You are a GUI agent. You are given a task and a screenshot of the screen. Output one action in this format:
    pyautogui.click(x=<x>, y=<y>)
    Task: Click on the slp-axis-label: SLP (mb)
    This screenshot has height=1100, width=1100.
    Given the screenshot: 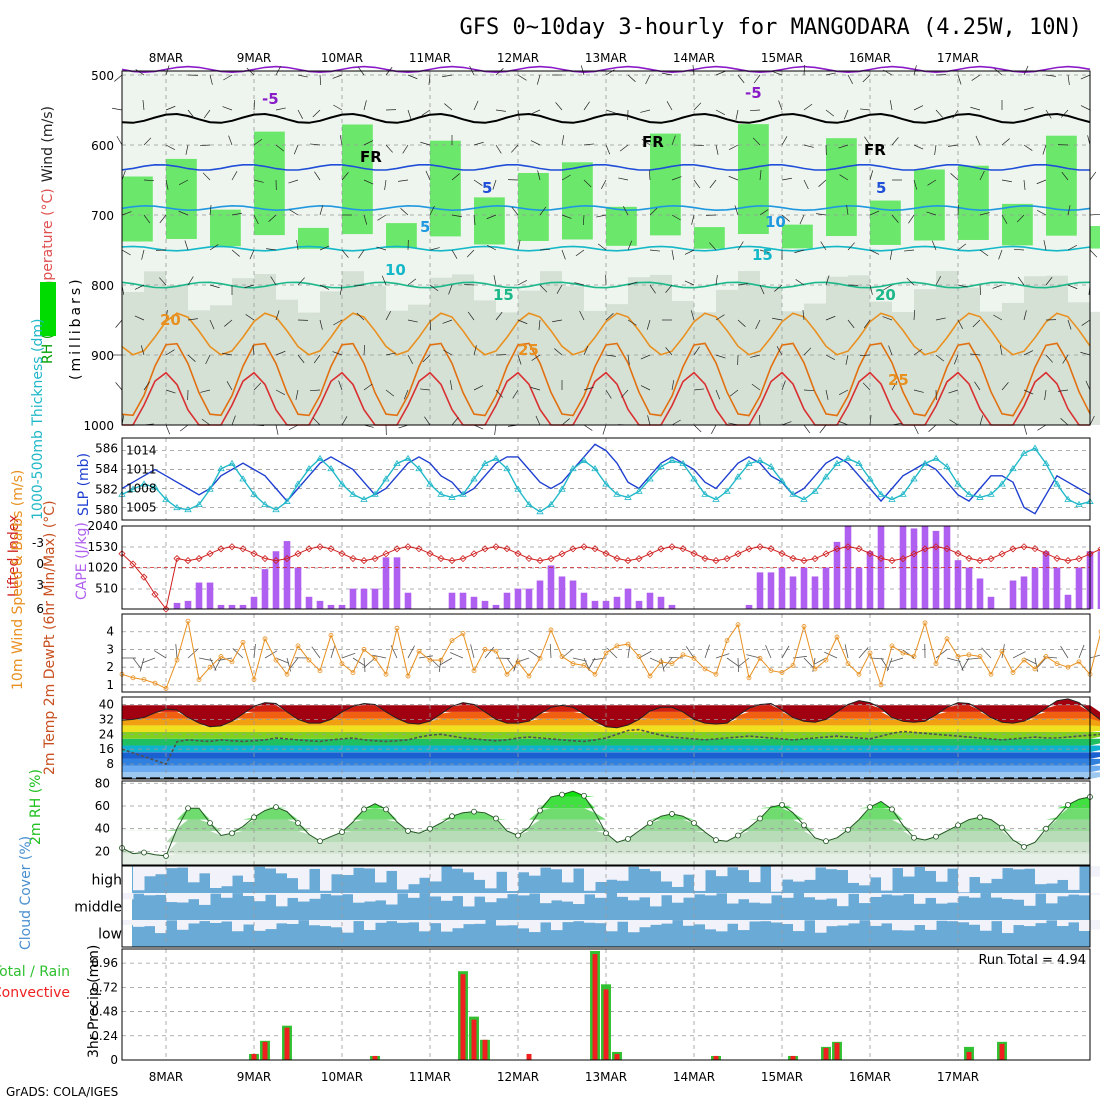 What is the action you would take?
    pyautogui.click(x=84, y=484)
    